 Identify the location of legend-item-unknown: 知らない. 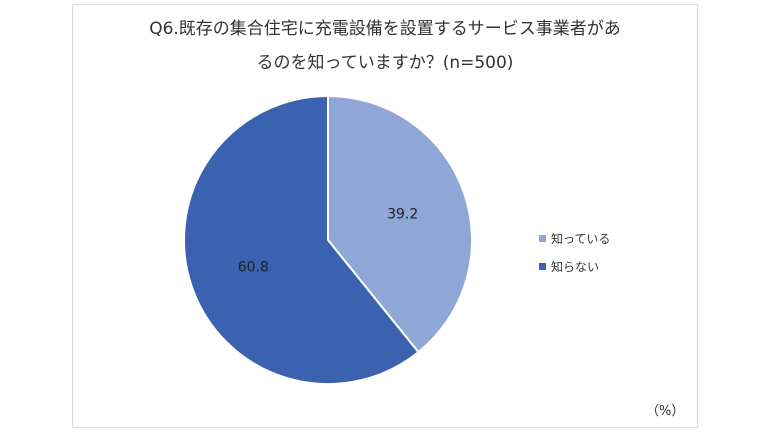
(574, 266).